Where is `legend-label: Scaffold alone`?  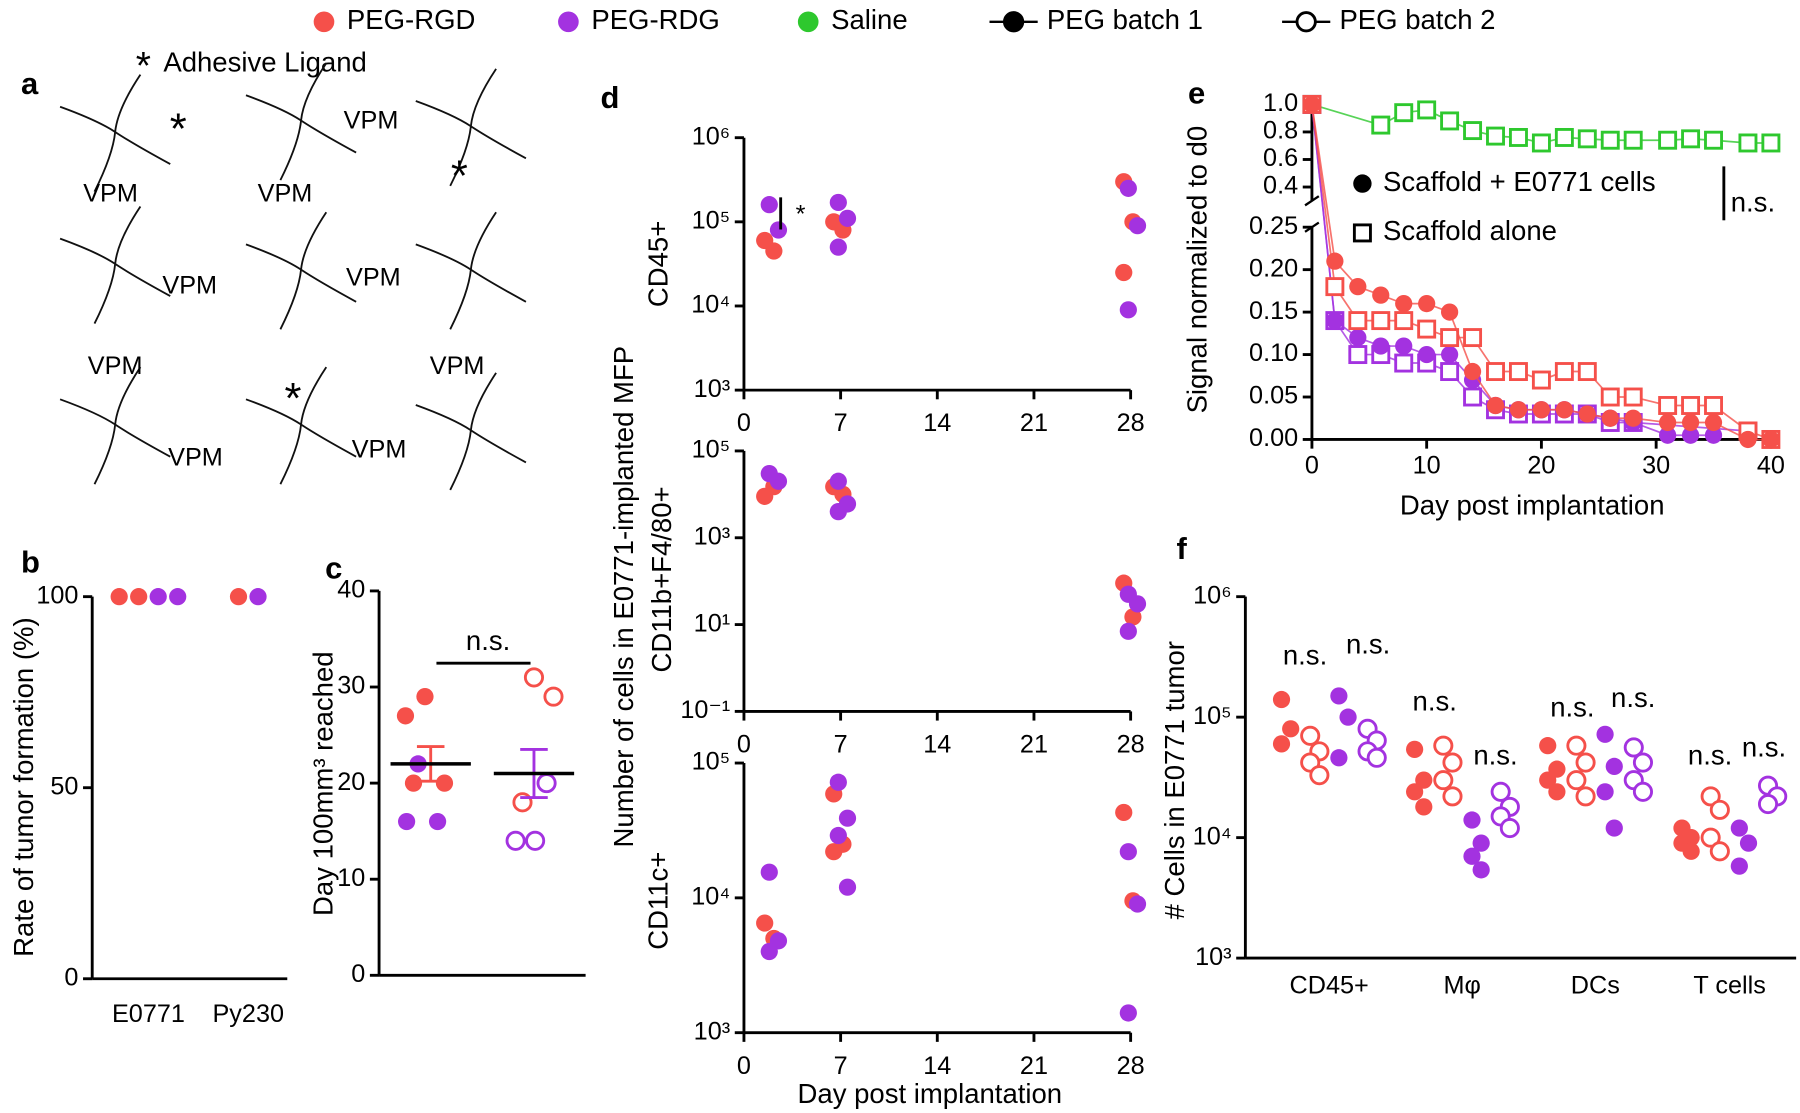 legend-label: Scaffold alone is located at coordinates (1470, 230).